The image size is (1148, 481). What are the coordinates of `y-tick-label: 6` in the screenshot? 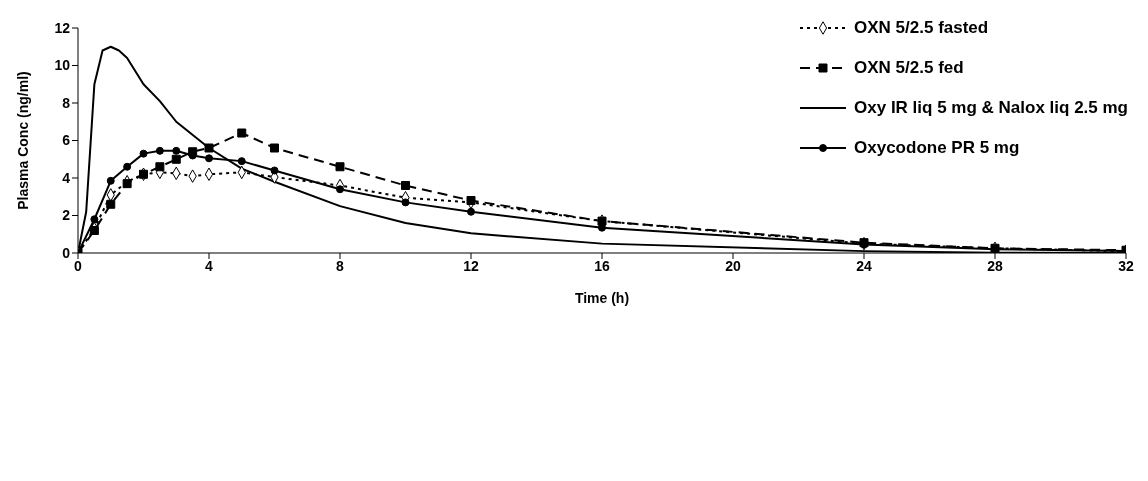 It's located at (66, 140).